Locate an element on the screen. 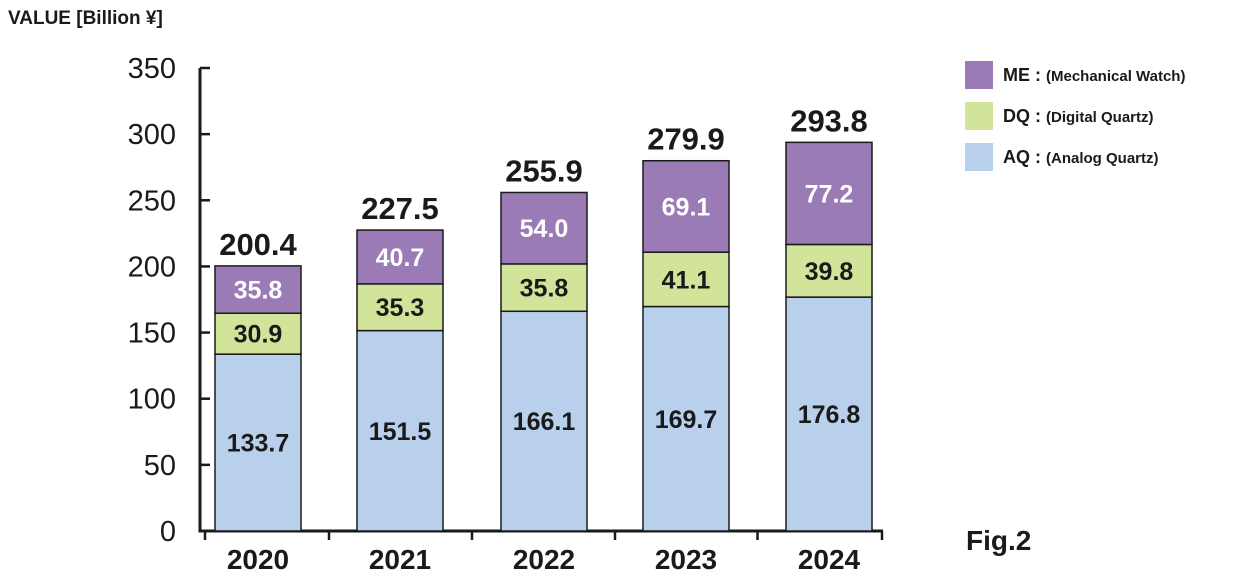 This screenshot has width=1236, height=580. total-label-2022: 255.9 is located at coordinates (544, 170).